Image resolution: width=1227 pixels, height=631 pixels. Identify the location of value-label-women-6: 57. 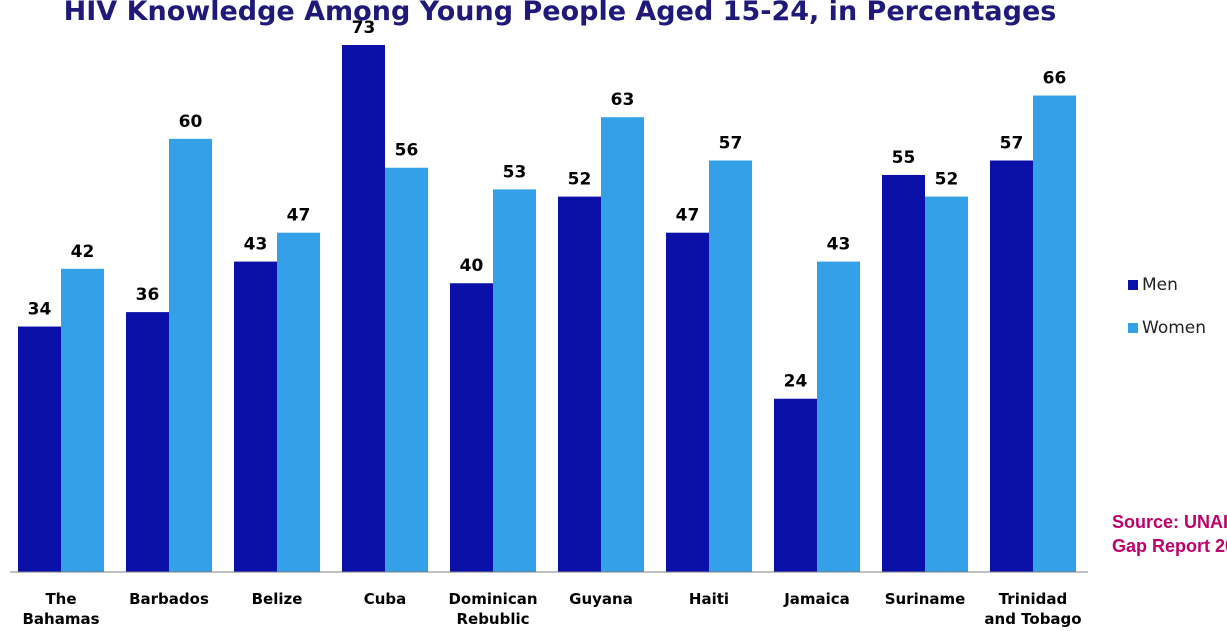
(731, 144).